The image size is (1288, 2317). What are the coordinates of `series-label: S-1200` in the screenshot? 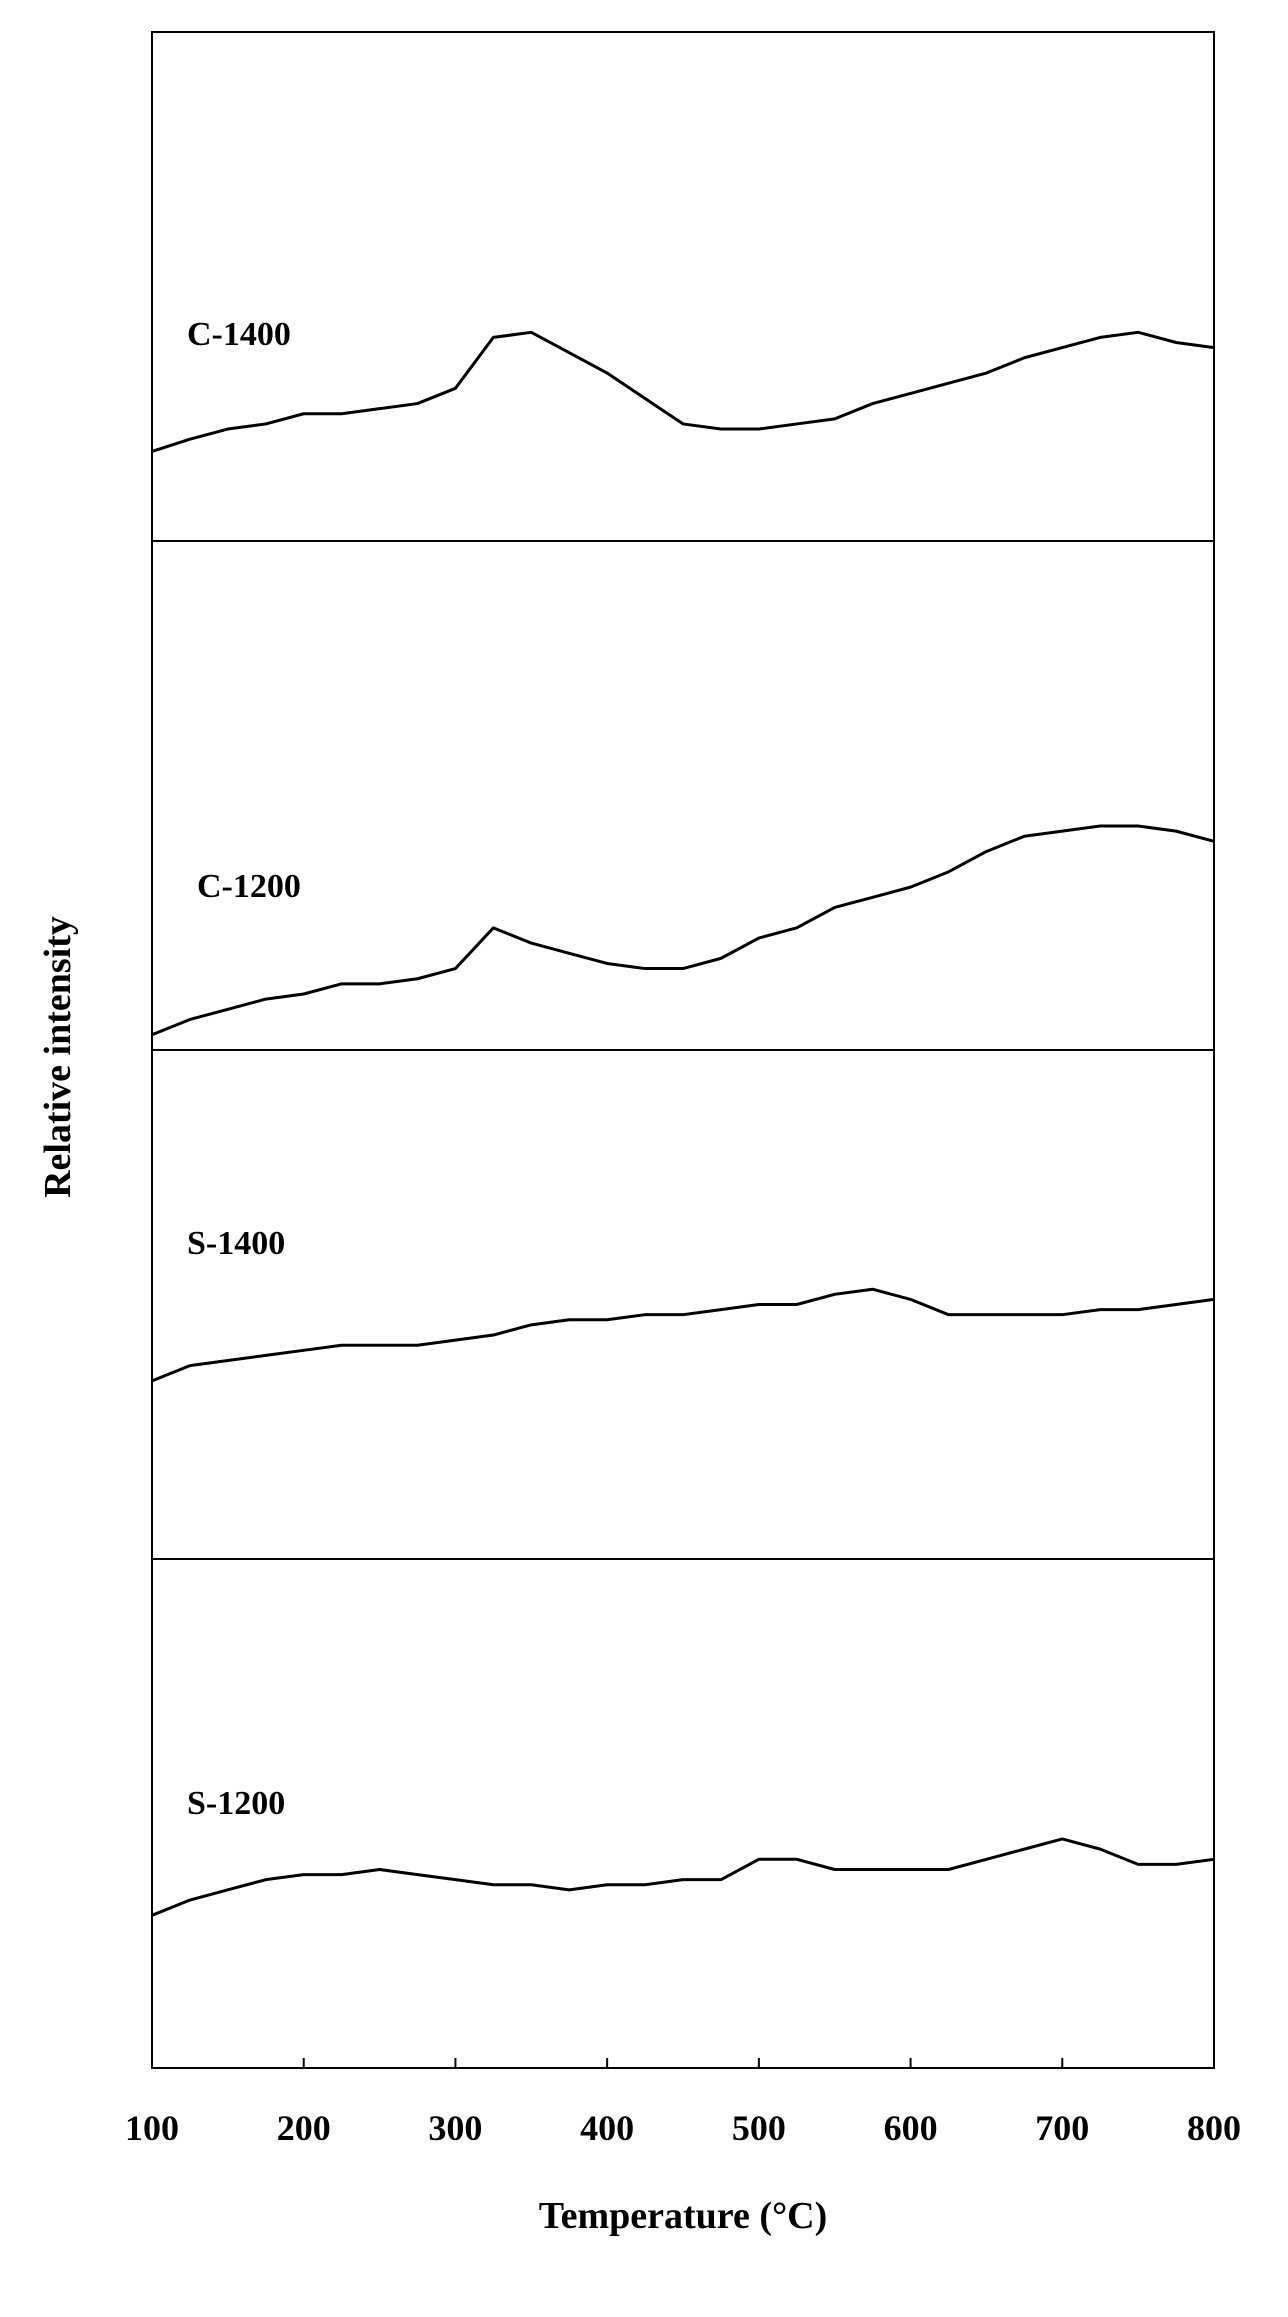 It's located at (236, 1803).